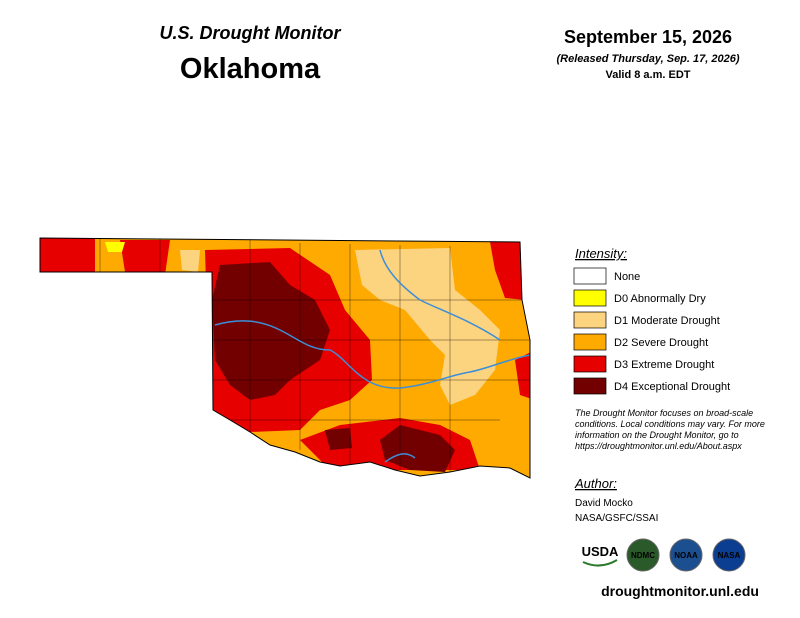 This screenshot has width=800, height=618. Describe the element at coordinates (647, 59) in the screenshot. I see `release-date: (Released Thursday, Sep. 17, 2026)` at that location.